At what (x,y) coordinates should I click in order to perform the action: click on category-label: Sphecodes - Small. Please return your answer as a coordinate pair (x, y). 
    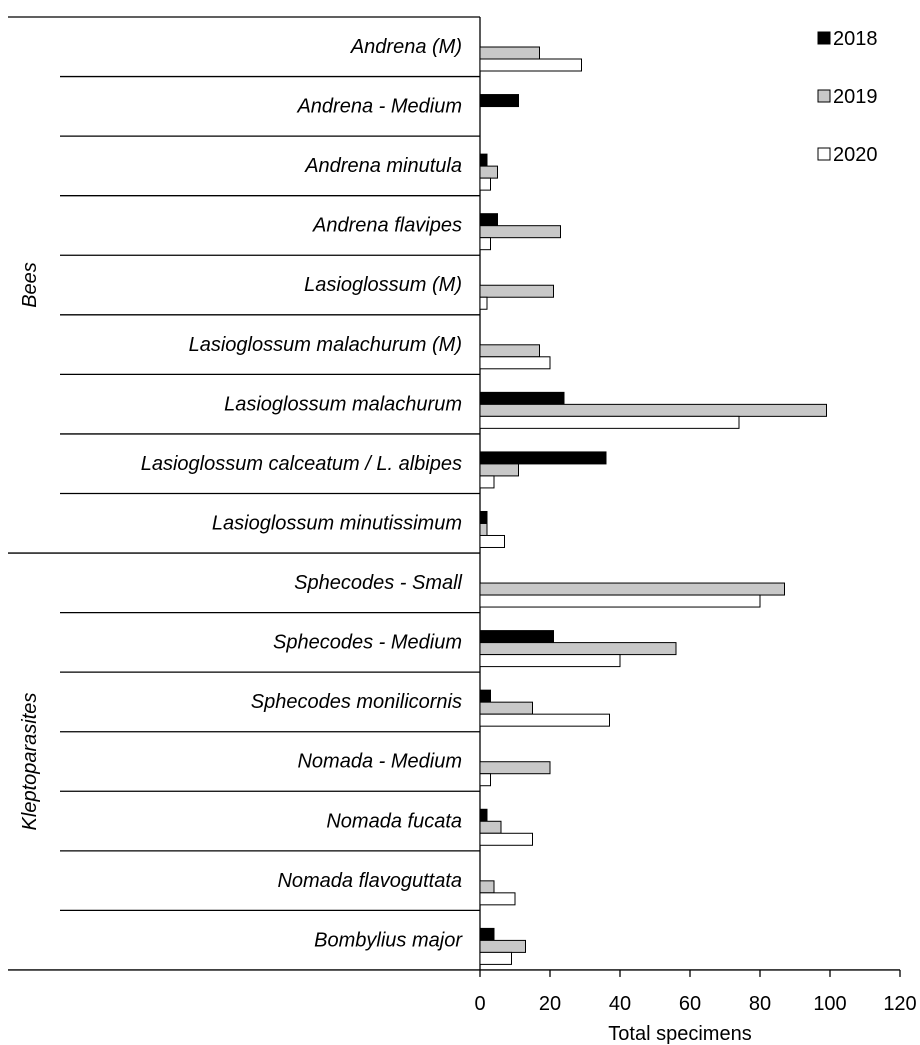
    Looking at the image, I should click on (378, 583).